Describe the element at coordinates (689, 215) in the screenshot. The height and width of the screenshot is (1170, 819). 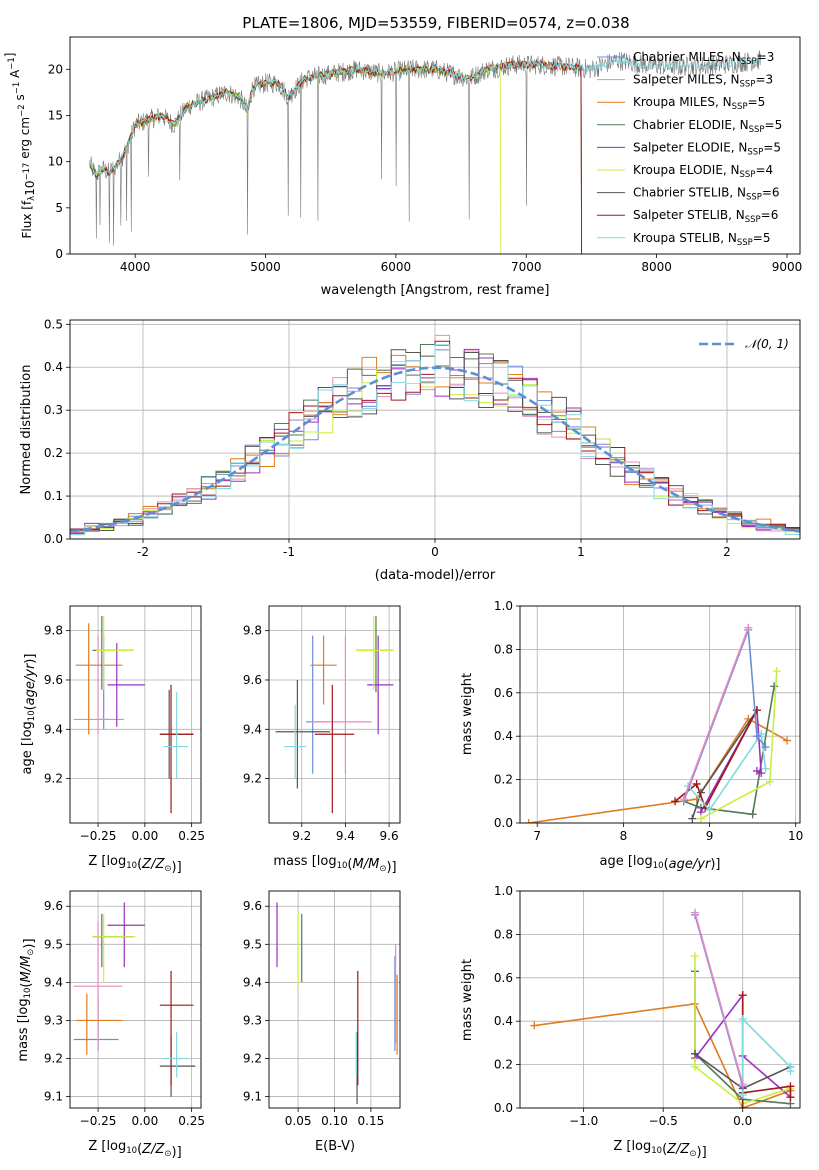
I see `legend-text: Salpeter STELIB, N` at that location.